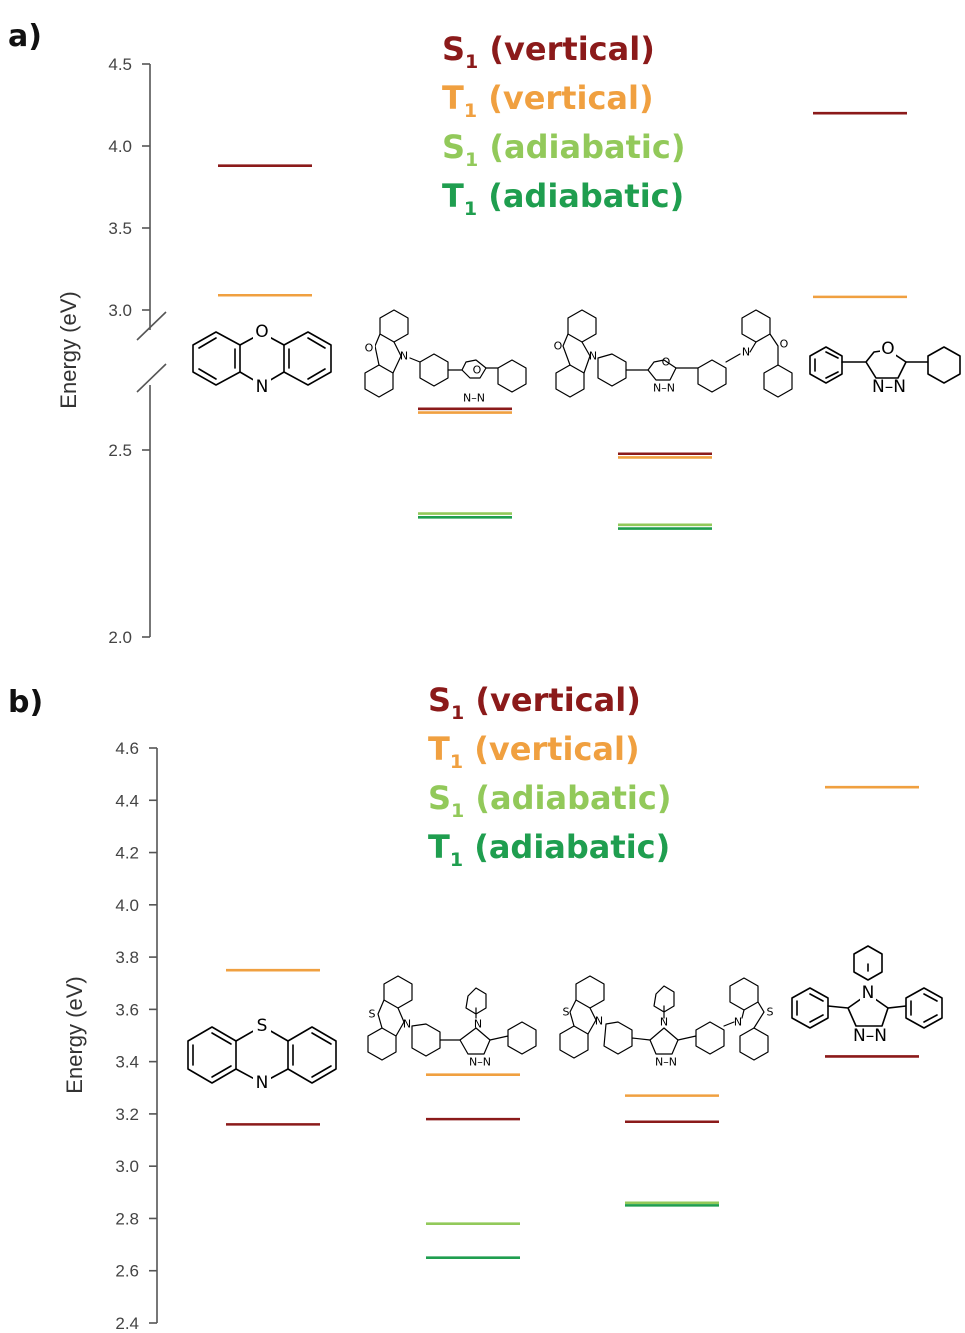 Image resolution: width=965 pixels, height=1333 pixels. What do you see at coordinates (151, 378) in the screenshot?
I see `panel-a-break-mark-lower` at bounding box center [151, 378].